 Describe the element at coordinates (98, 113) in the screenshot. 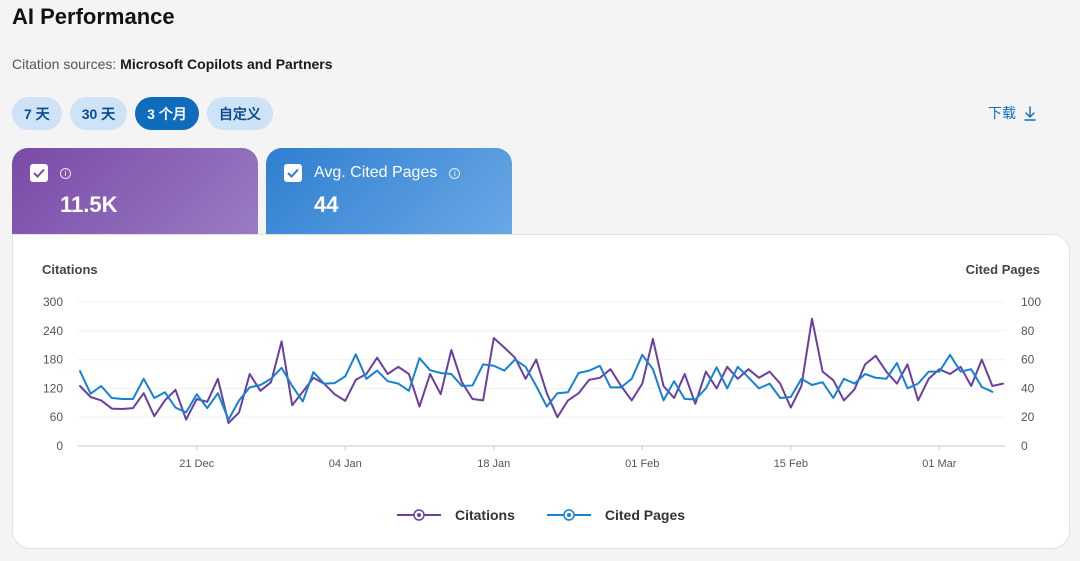

I see `range-30-days-button: 30 天` at that location.